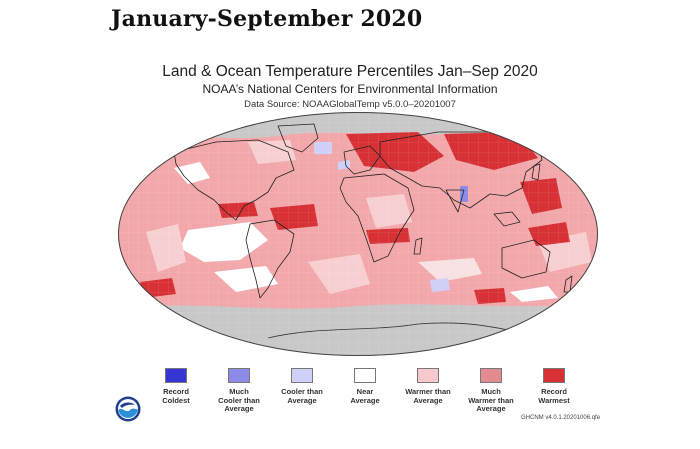 Image resolution: width=700 pixels, height=449 pixels. Describe the element at coordinates (176, 386) in the screenshot. I see `legend-item-record-coldest: Record Coldest` at that location.